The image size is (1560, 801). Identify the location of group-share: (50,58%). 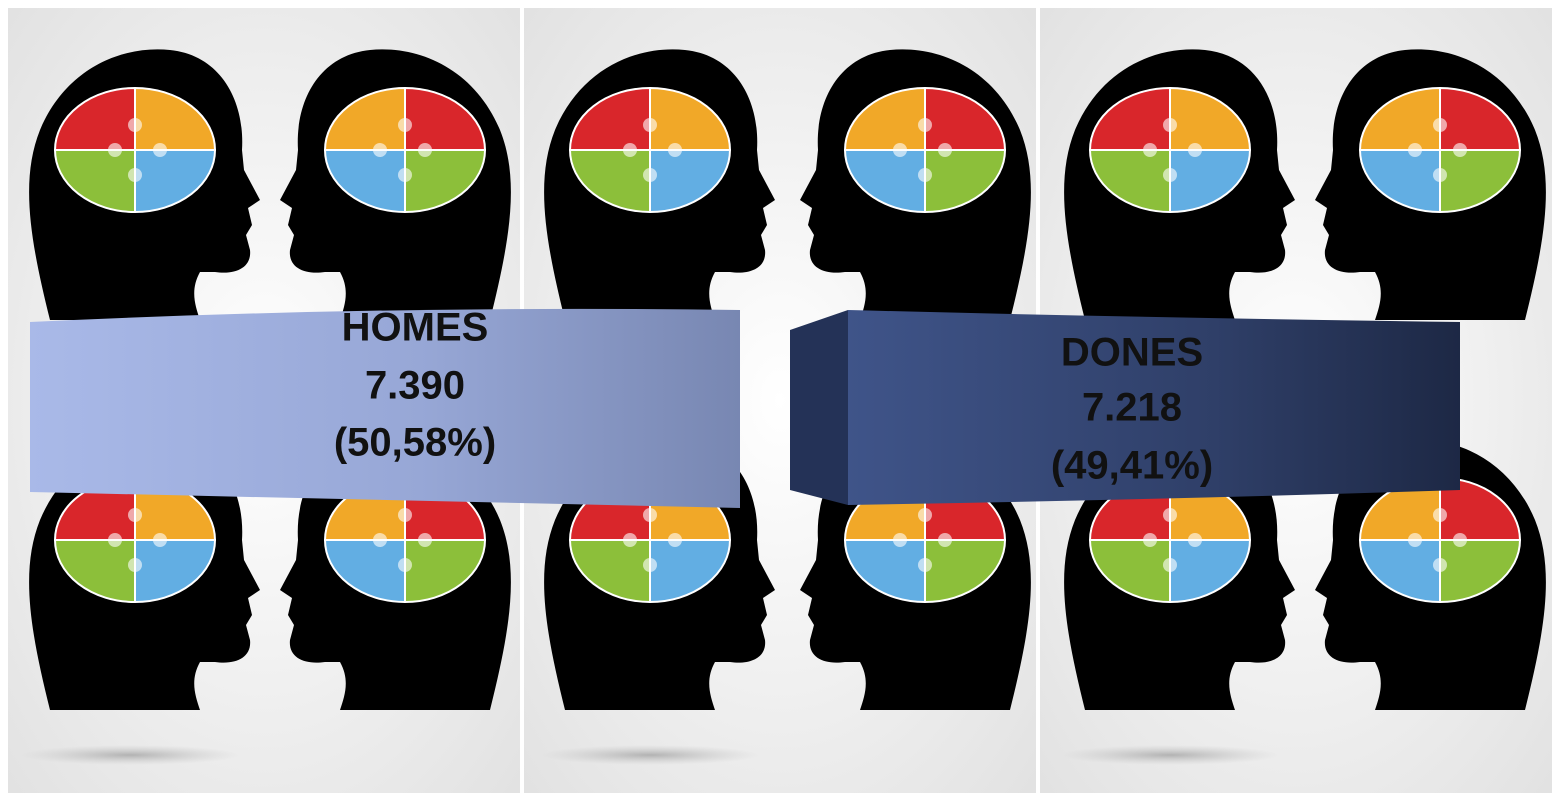
(415, 443).